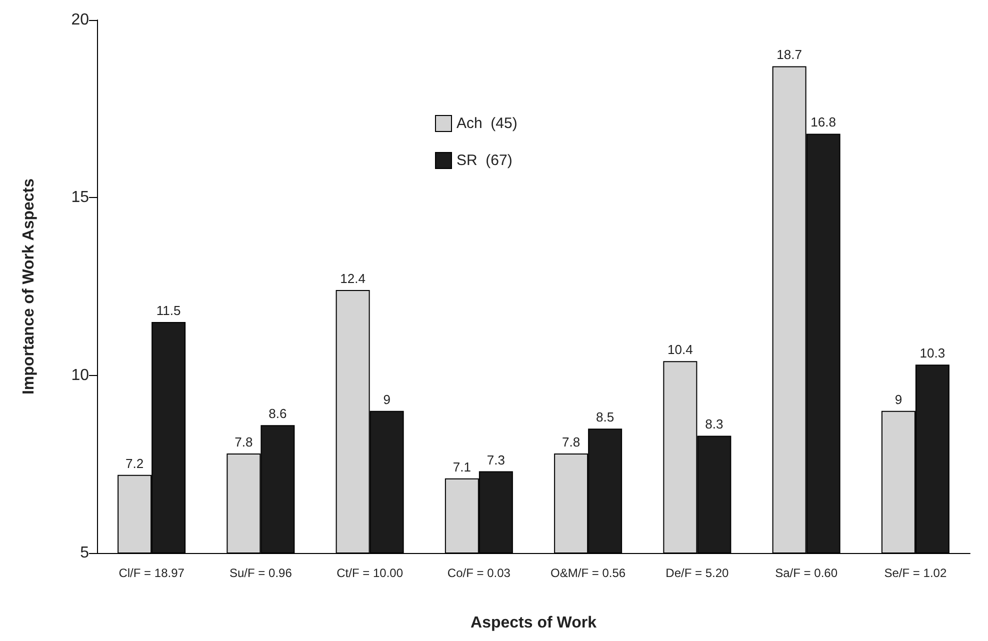  Describe the element at coordinates (370, 573) in the screenshot. I see `x-tick-label: Ct/F = 10.00` at that location.